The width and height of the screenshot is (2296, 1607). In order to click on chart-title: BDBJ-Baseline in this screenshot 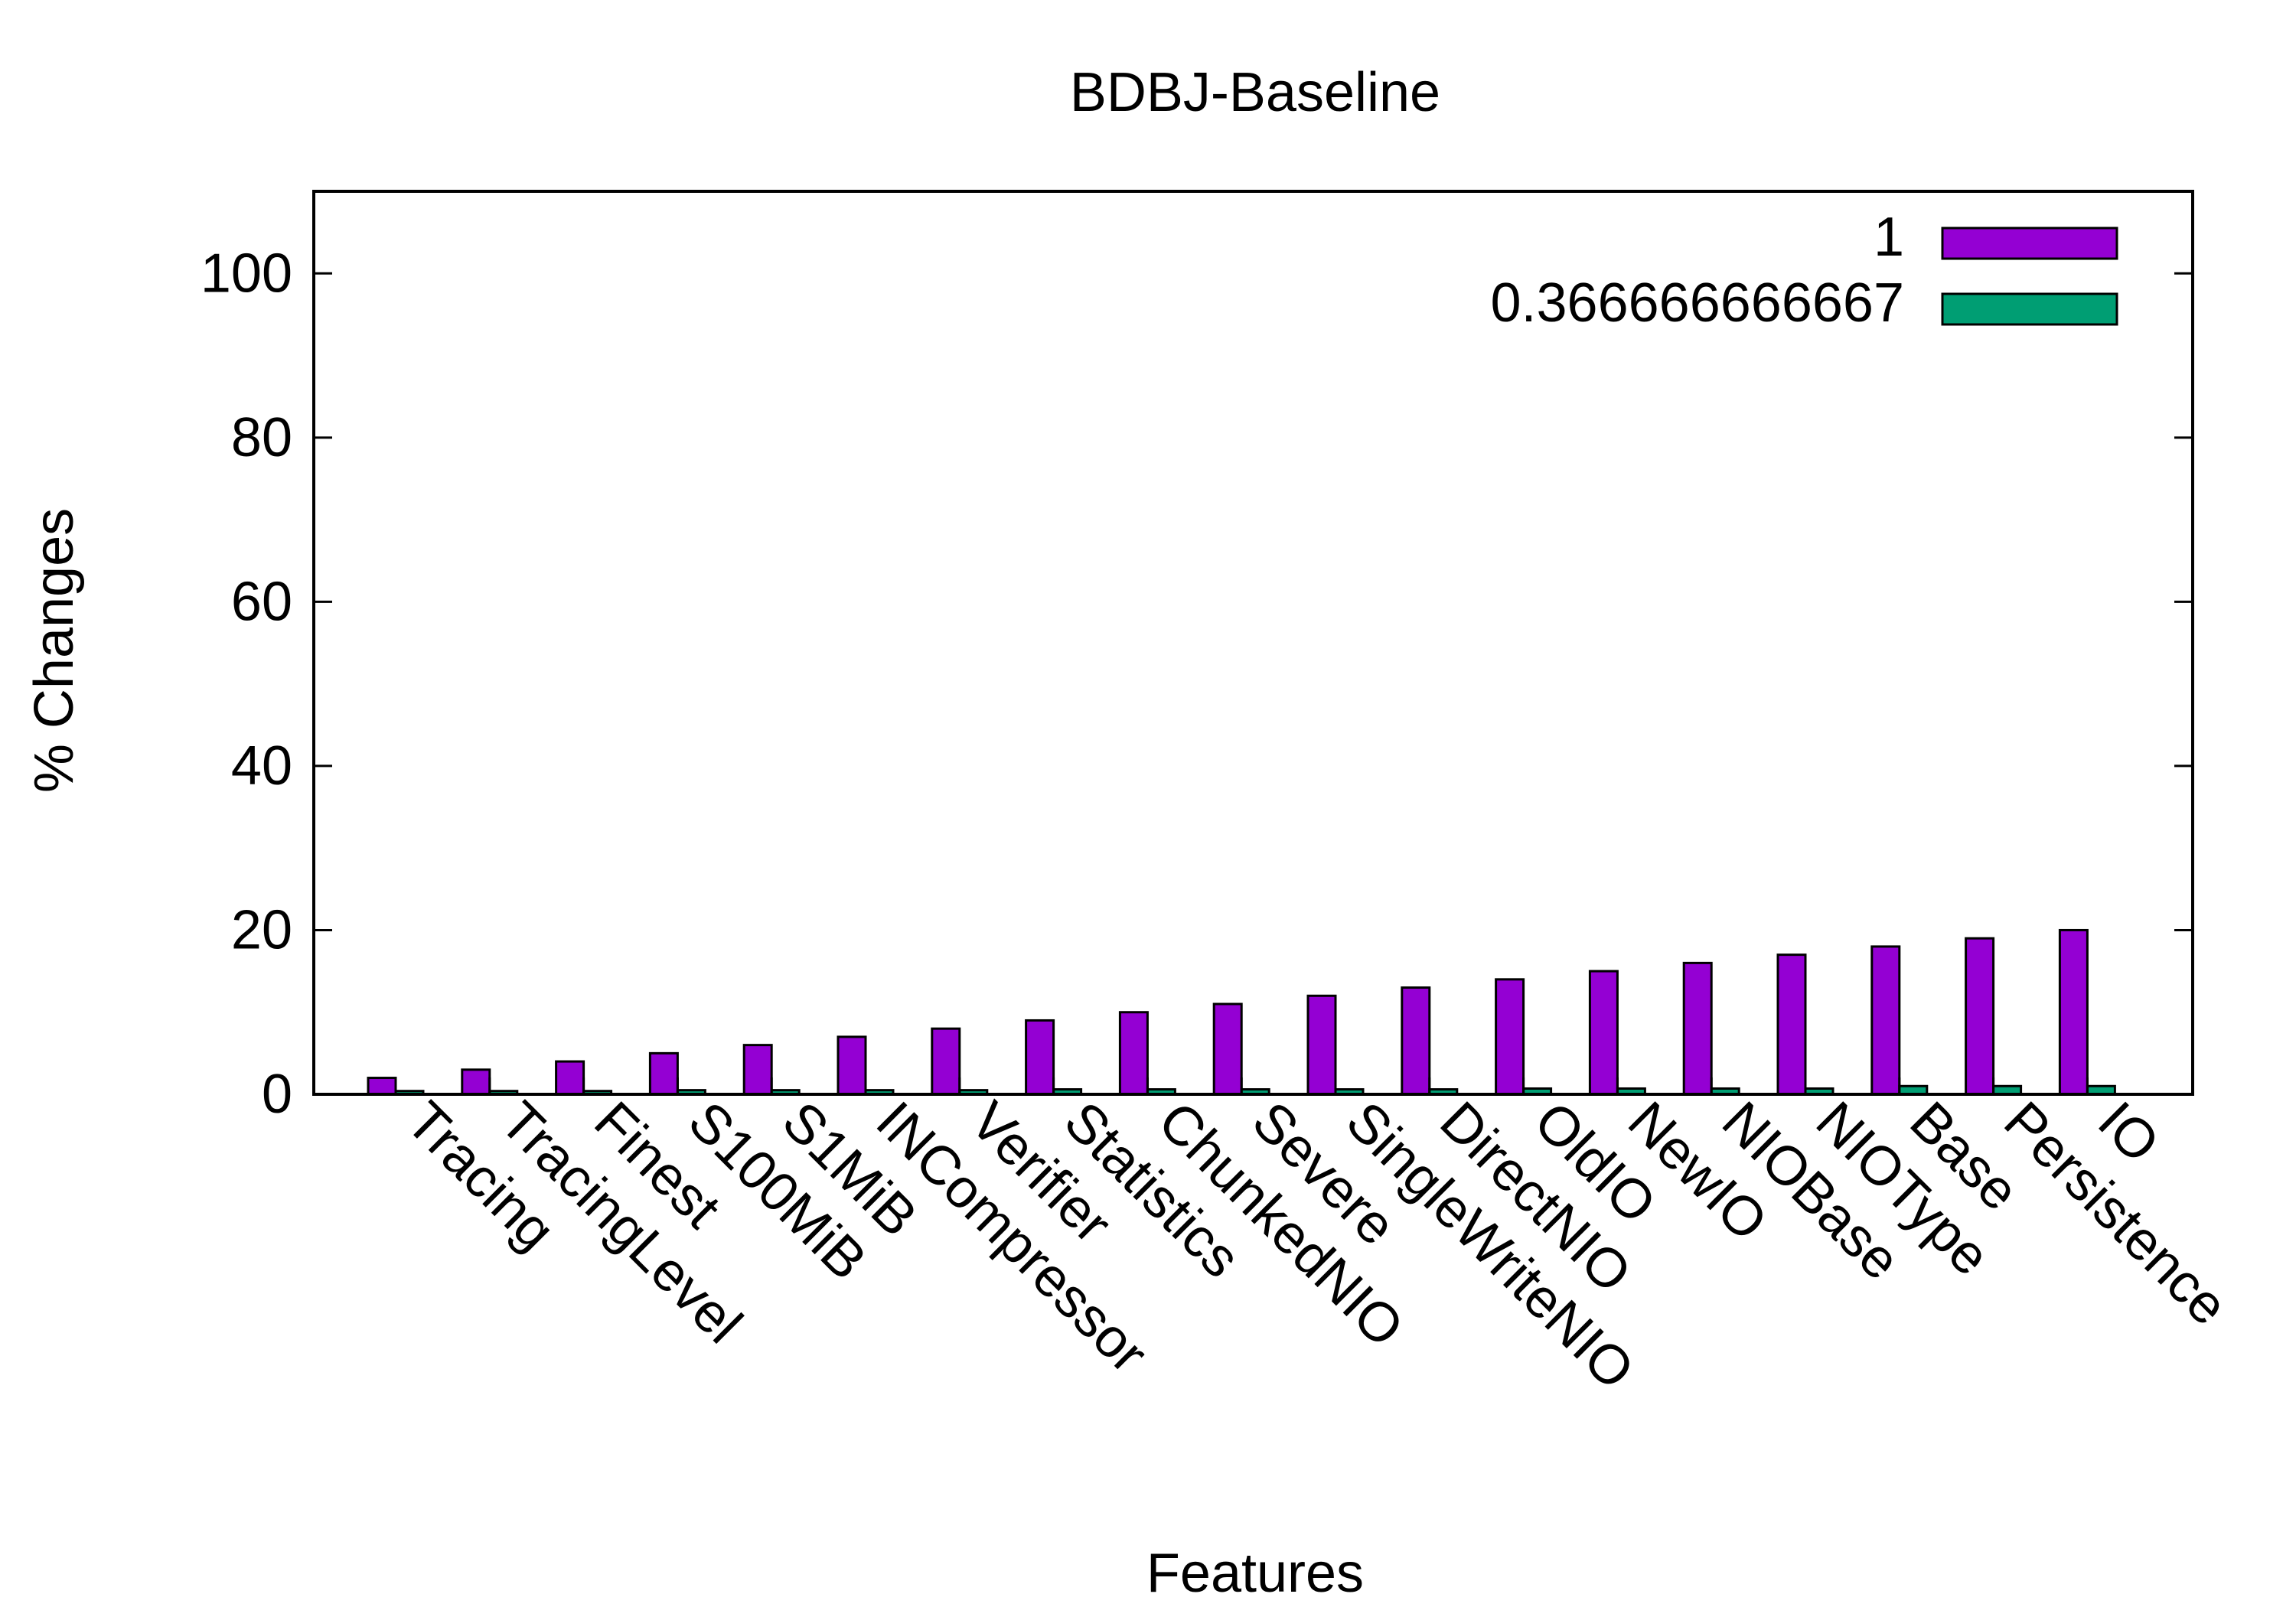, I will do `click(1255, 92)`.